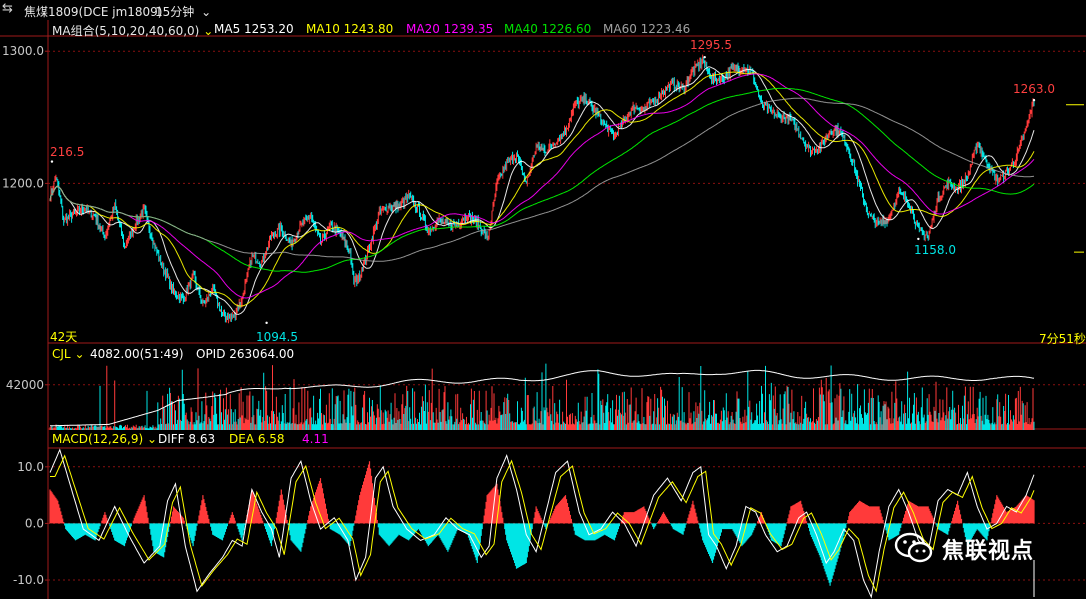 This screenshot has width=1086, height=599. I want to click on ma5-value: MA5 1253.20, so click(254, 29).